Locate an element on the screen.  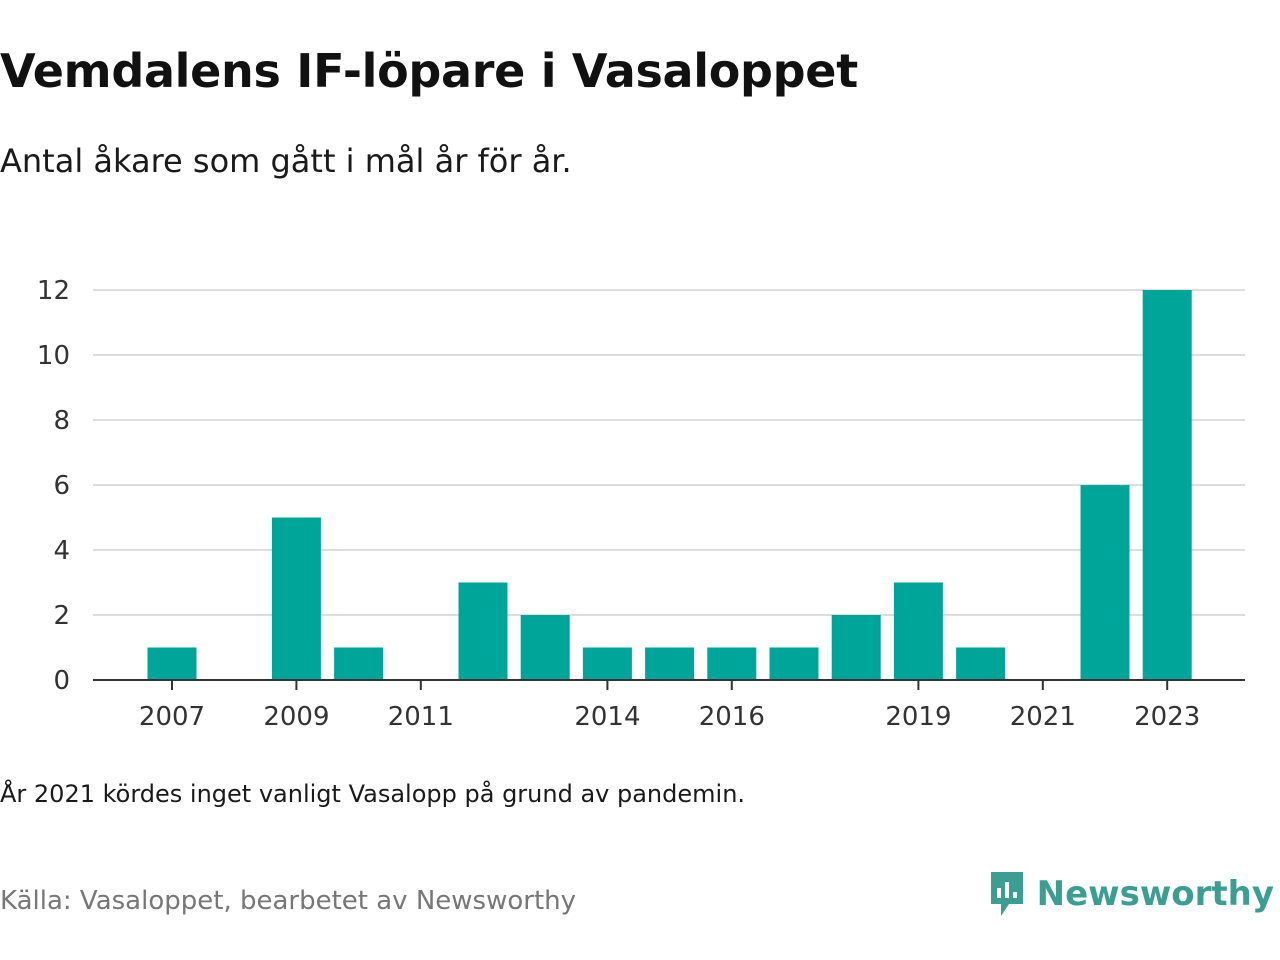
y-tick-label: 10 is located at coordinates (53, 356).